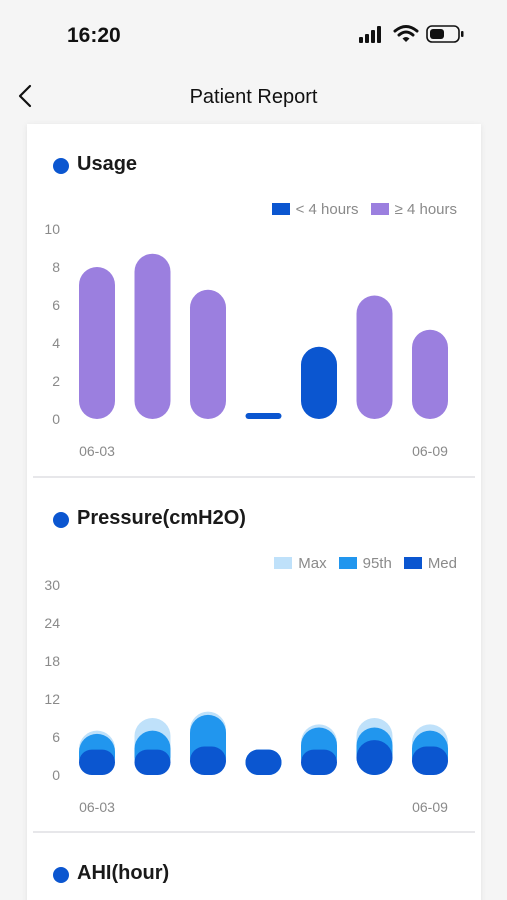 This screenshot has width=507, height=900. What do you see at coordinates (445, 34) in the screenshot?
I see `battery-icon` at bounding box center [445, 34].